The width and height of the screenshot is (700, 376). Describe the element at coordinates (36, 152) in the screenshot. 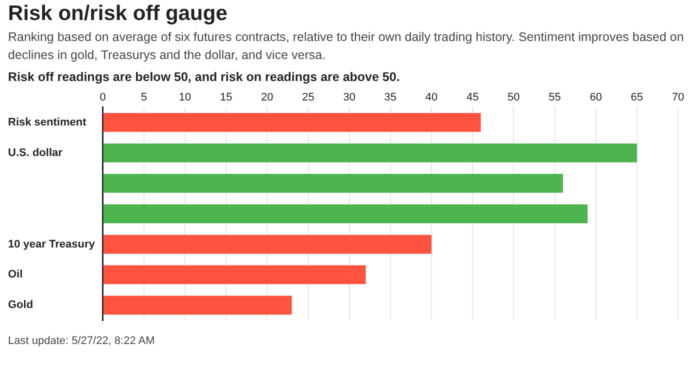

I see `y-tick-label: U.S. dollar` at that location.